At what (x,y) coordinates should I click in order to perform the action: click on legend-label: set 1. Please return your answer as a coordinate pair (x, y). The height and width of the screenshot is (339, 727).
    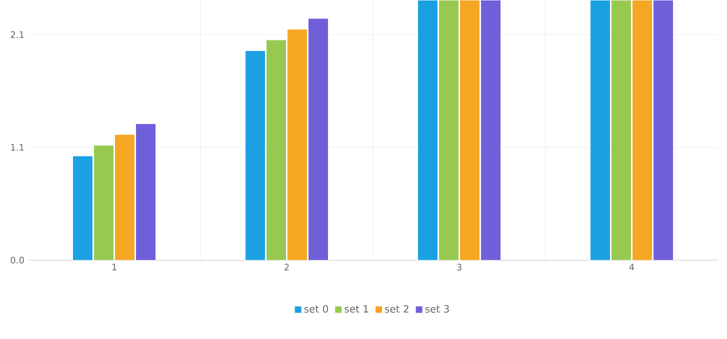
    Looking at the image, I should click on (356, 309).